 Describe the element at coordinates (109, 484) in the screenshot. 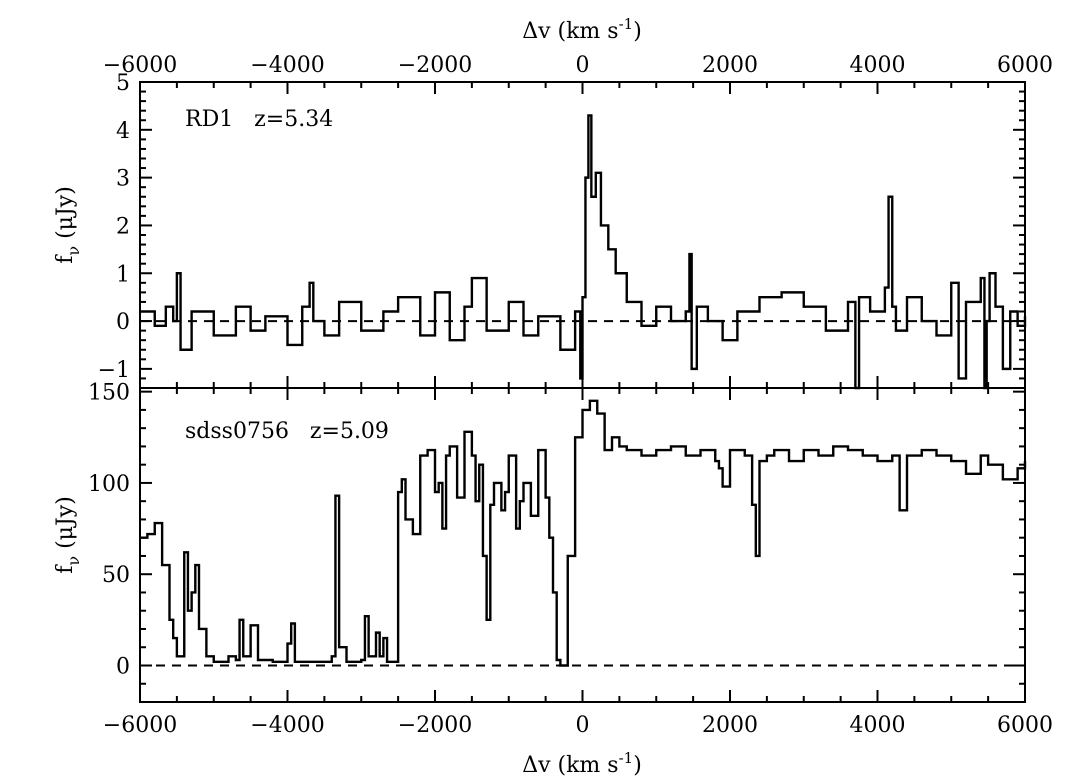

I see `y-tick-label: 100` at that location.